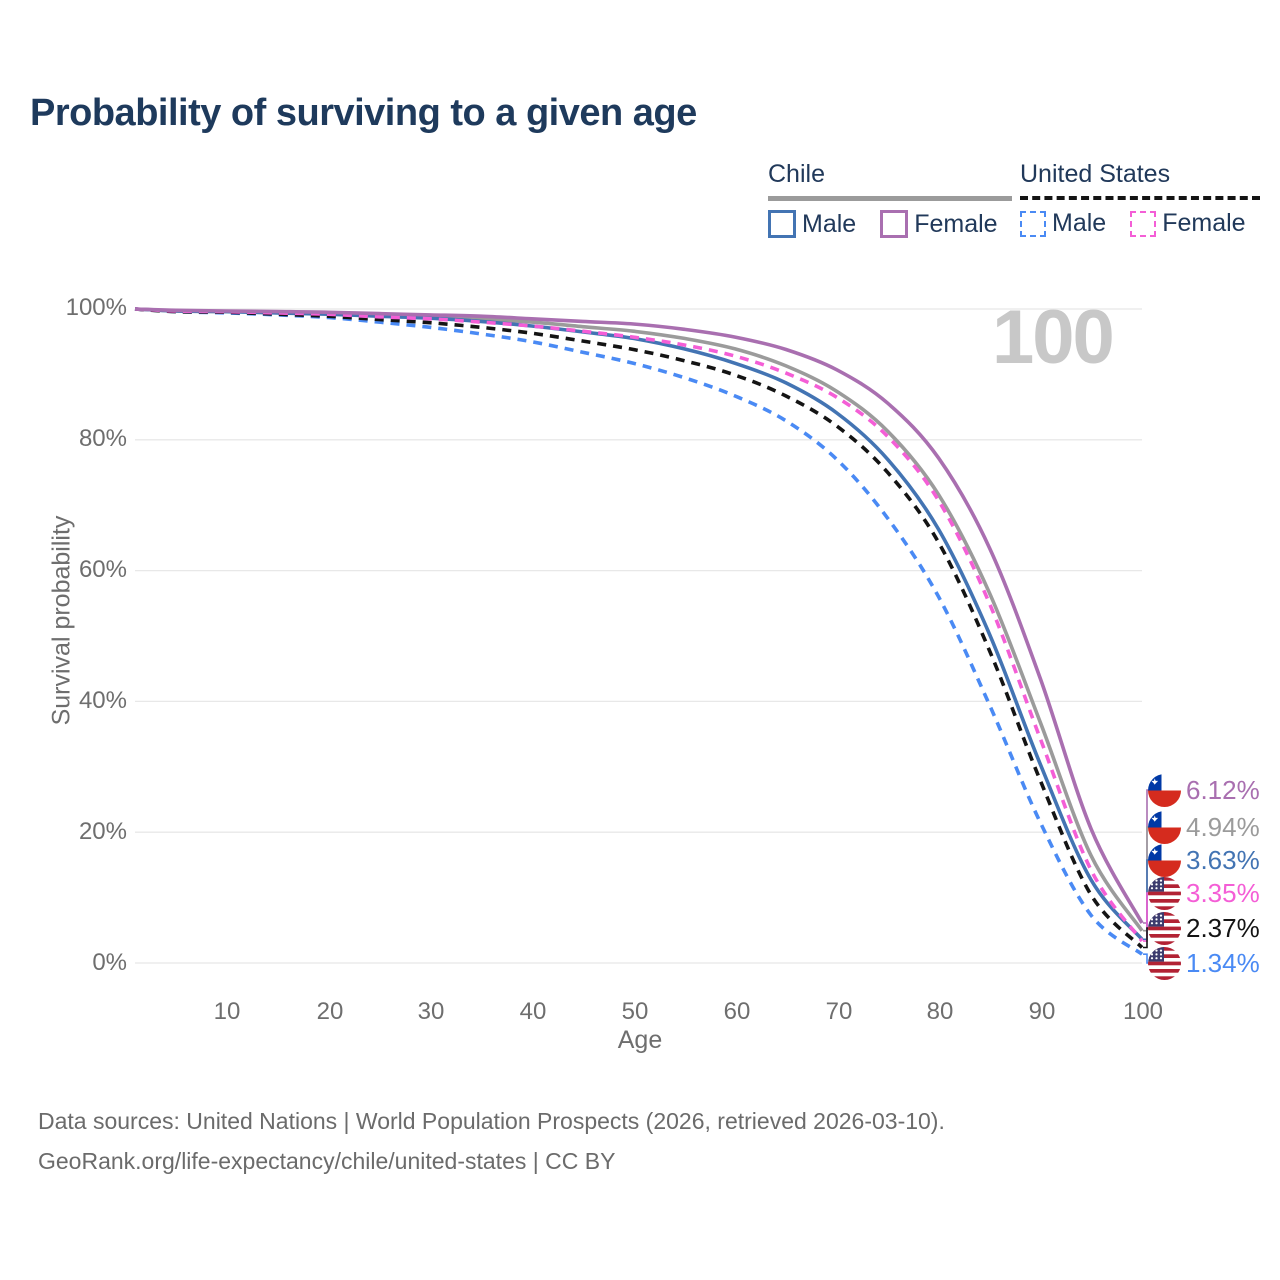  What do you see at coordinates (796, 174) in the screenshot?
I see `legend-chile-title: Chile` at bounding box center [796, 174].